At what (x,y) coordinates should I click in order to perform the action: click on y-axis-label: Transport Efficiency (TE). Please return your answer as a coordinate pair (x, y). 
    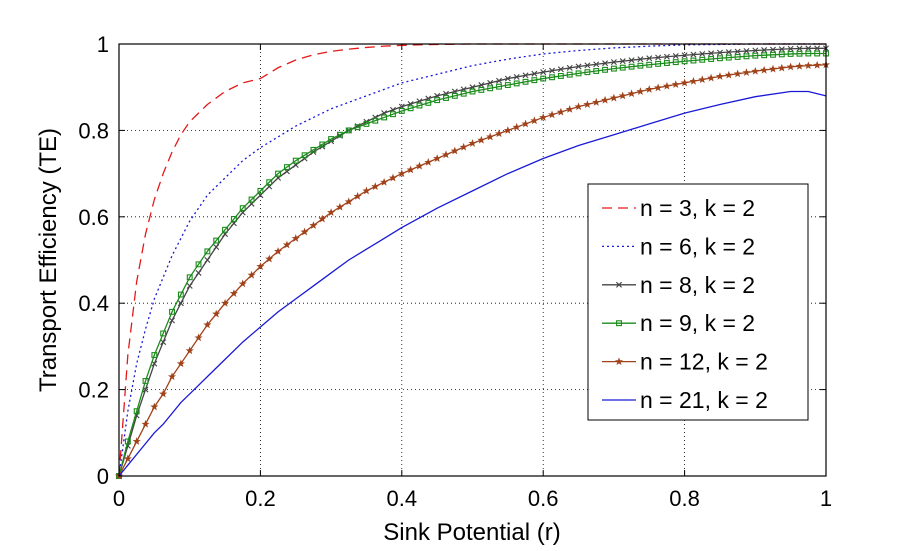
    Looking at the image, I should click on (48, 260).